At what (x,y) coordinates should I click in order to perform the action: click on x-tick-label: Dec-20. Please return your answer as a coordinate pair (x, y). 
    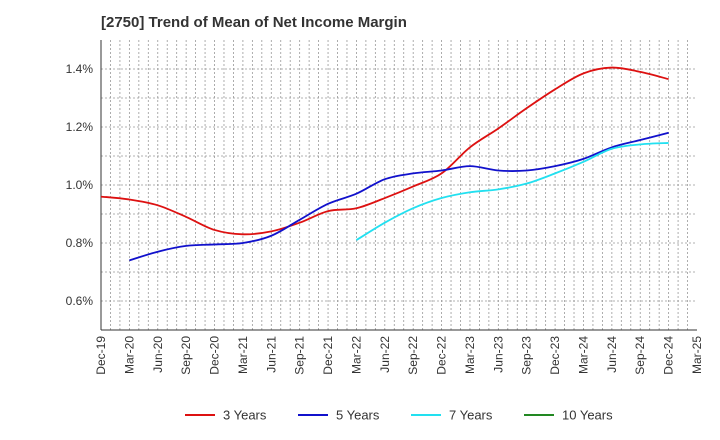
    Looking at the image, I should click on (215, 355).